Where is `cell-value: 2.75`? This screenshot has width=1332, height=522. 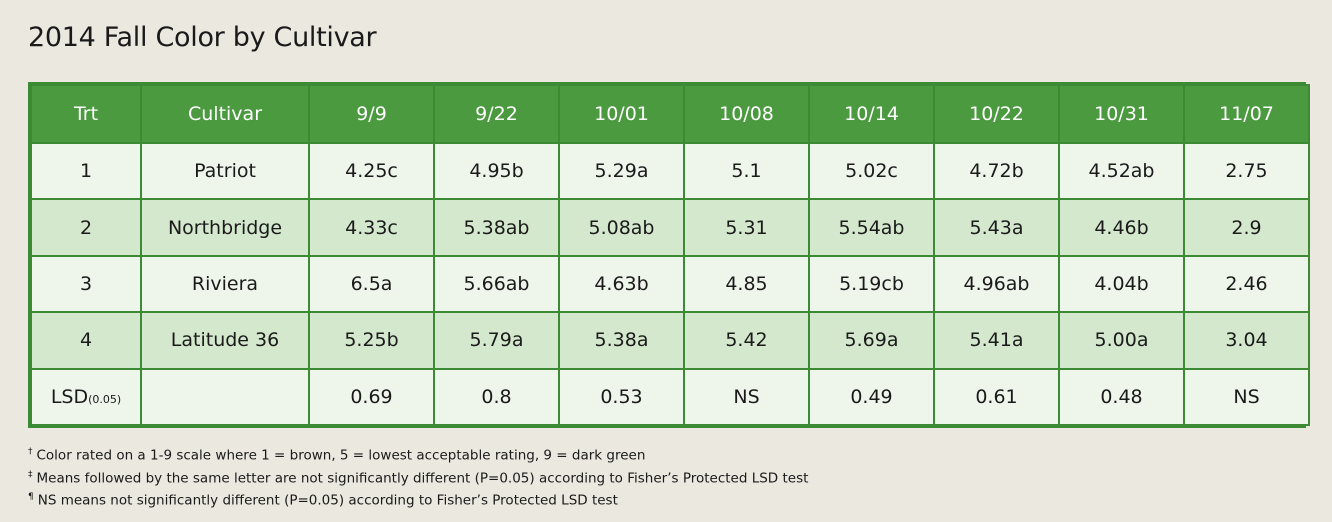 cell-value: 2.75 is located at coordinates (1246, 171).